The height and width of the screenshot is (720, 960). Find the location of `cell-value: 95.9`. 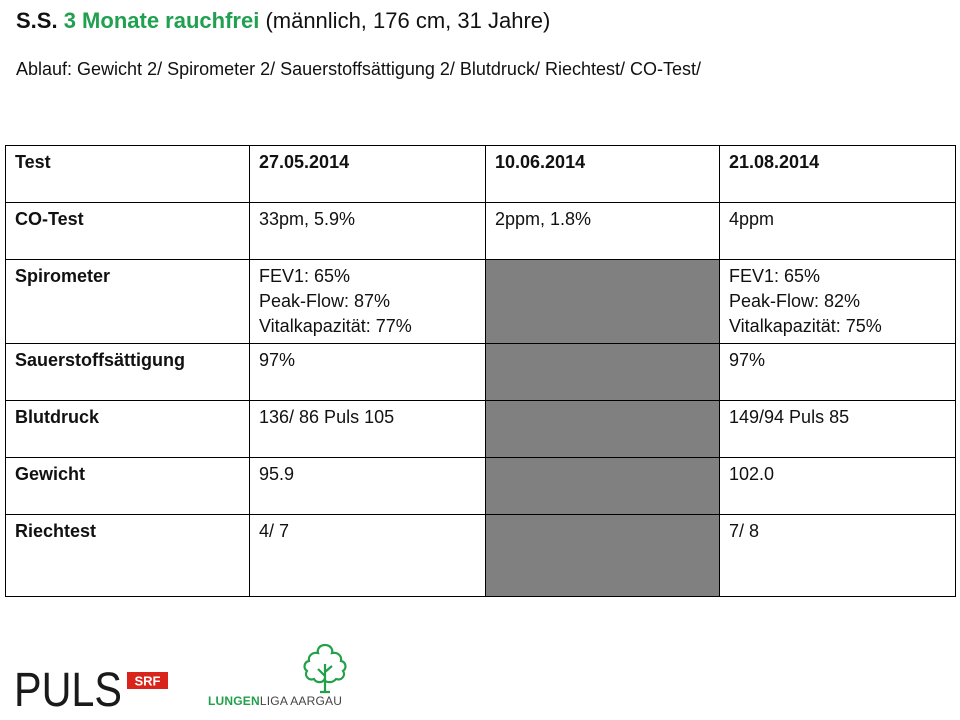

cell-value: 95.9 is located at coordinates (277, 474).